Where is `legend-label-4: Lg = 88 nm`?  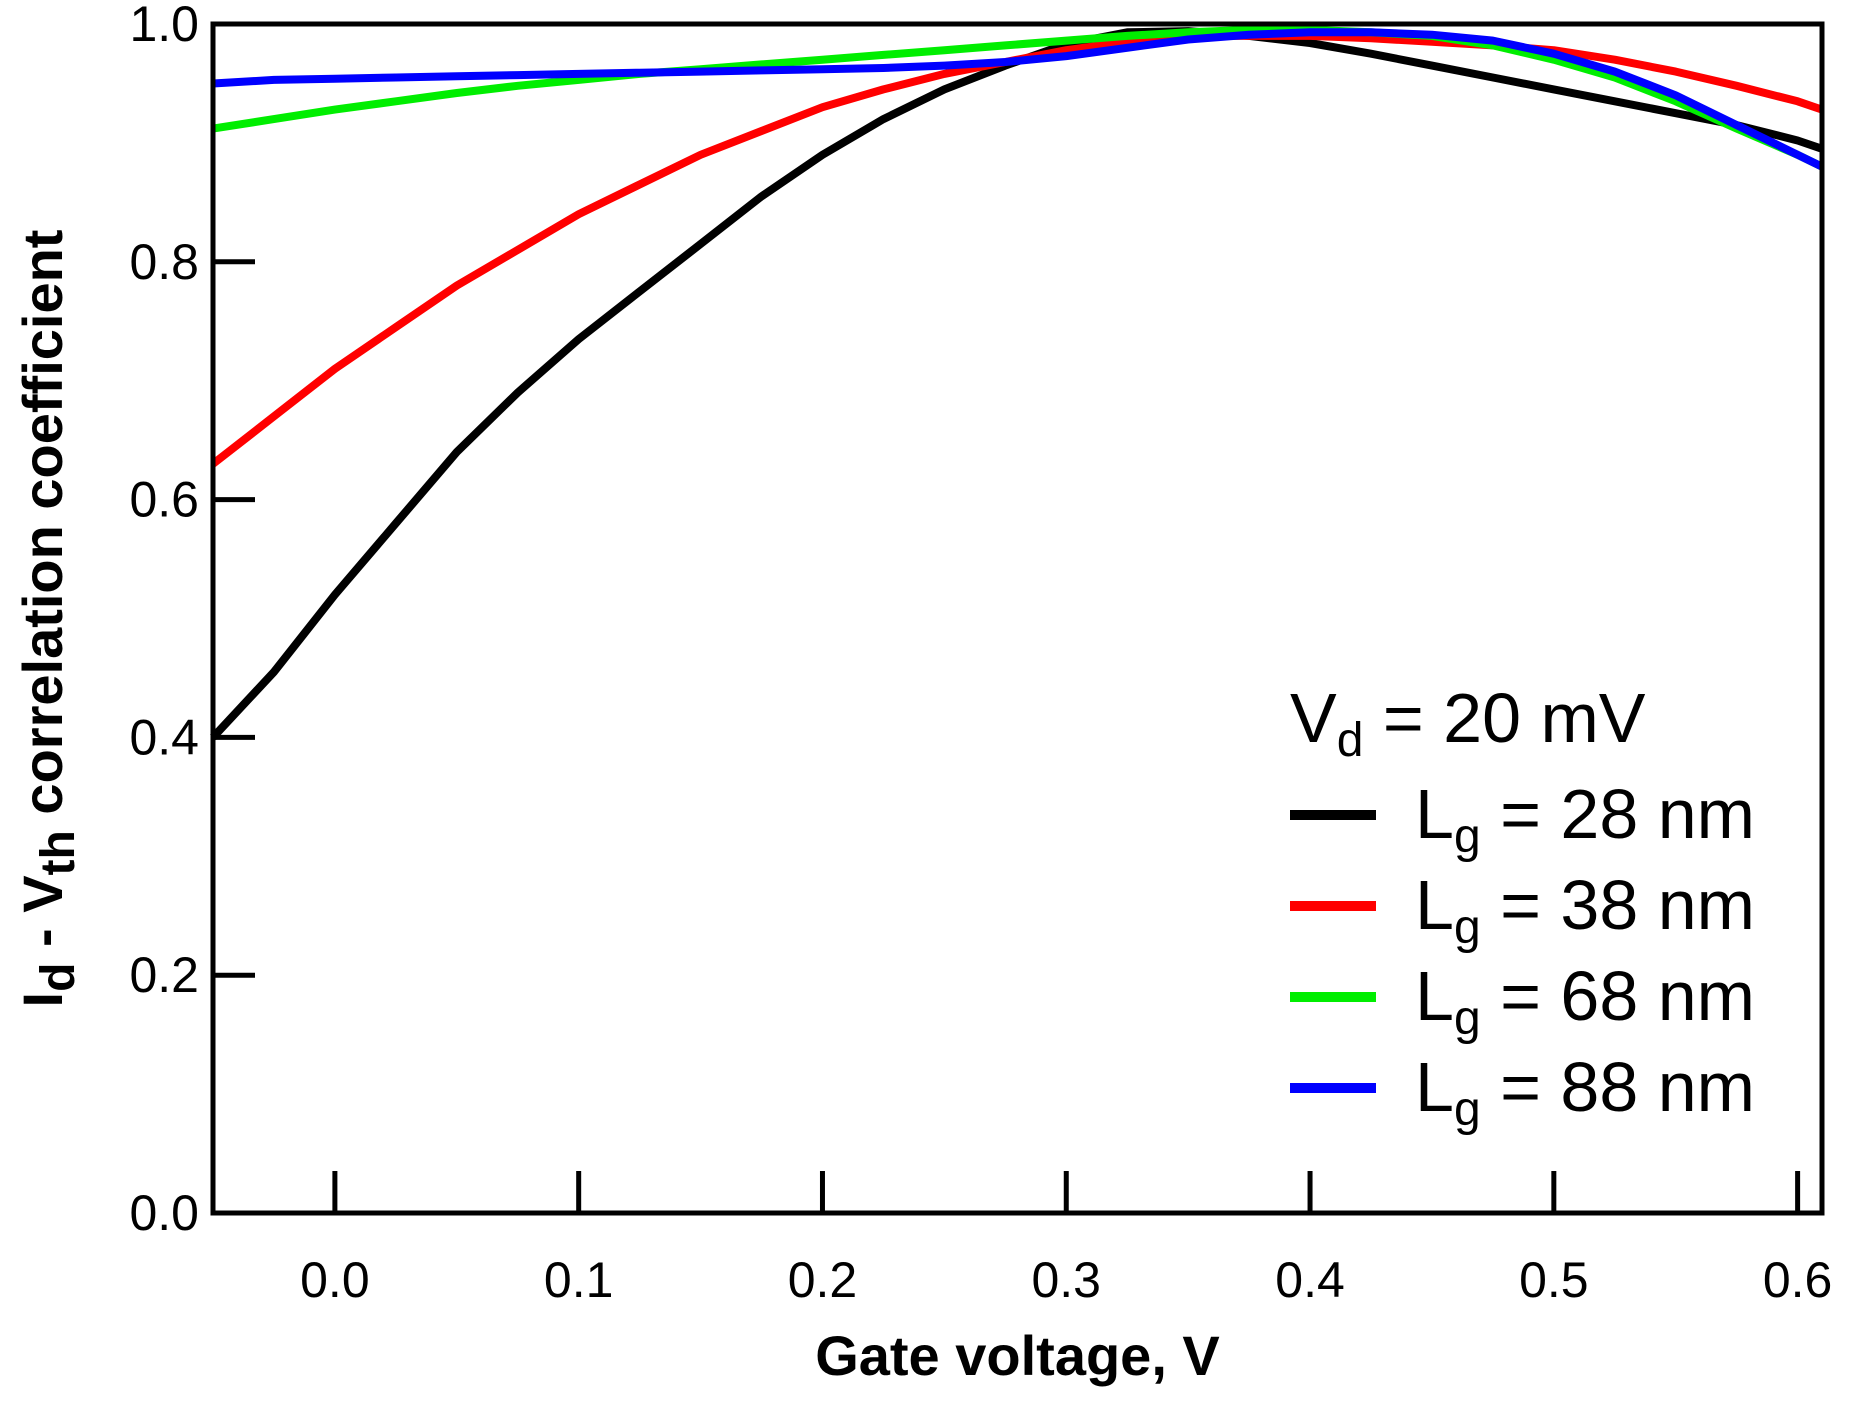 legend-label-4: Lg = 88 nm is located at coordinates (1585, 1092).